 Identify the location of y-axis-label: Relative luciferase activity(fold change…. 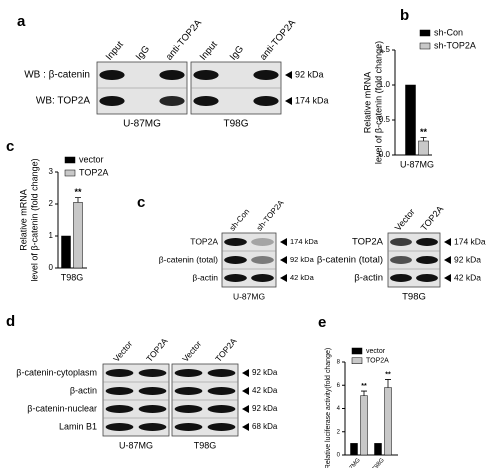
(328, 408).